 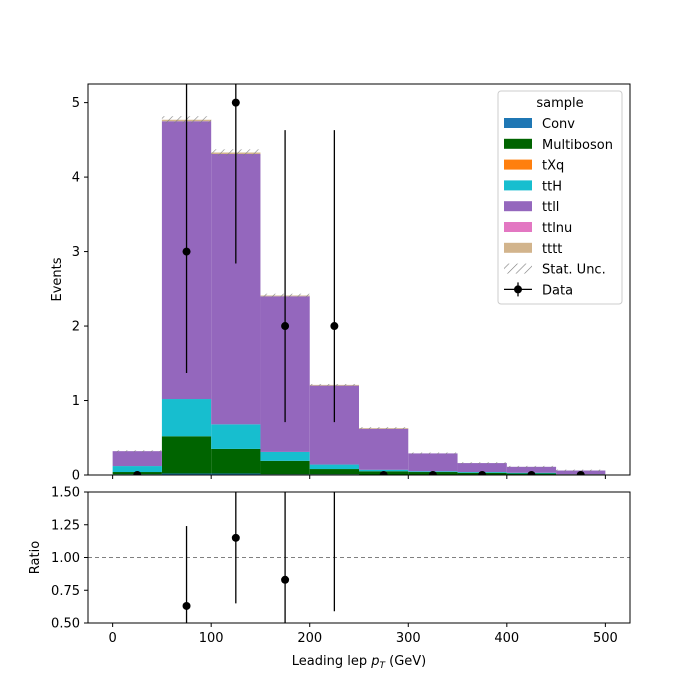 I want to click on legend-swatch-stat-unc, so click(x=518, y=268).